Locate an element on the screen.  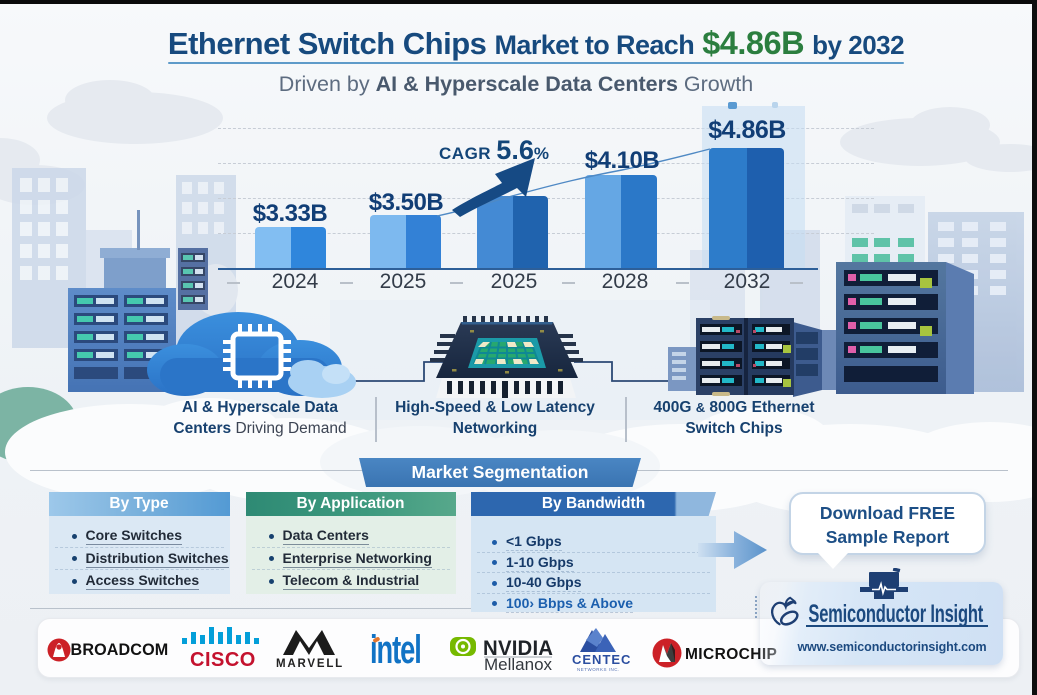
svg-text: CENTEC is located at coordinates (601, 659).